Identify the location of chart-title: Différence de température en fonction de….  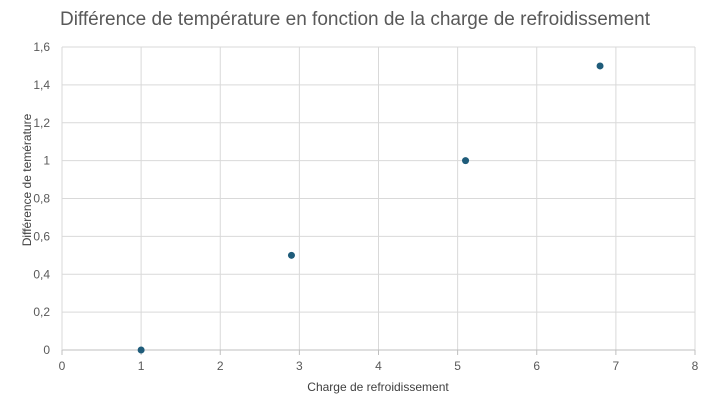
(355, 19).